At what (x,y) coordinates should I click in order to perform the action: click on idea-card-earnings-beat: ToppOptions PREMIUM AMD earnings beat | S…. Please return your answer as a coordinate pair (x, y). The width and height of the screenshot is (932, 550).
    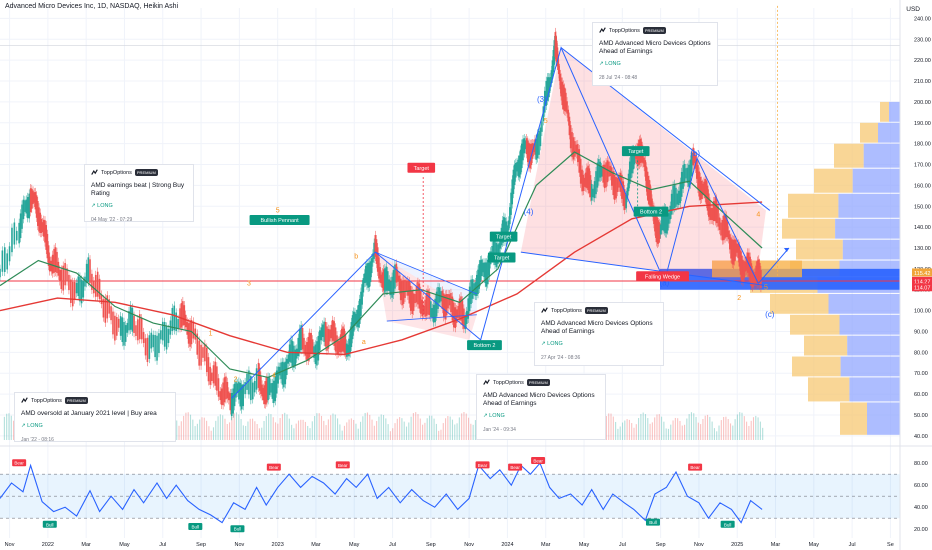
    Looking at the image, I should click on (139, 193).